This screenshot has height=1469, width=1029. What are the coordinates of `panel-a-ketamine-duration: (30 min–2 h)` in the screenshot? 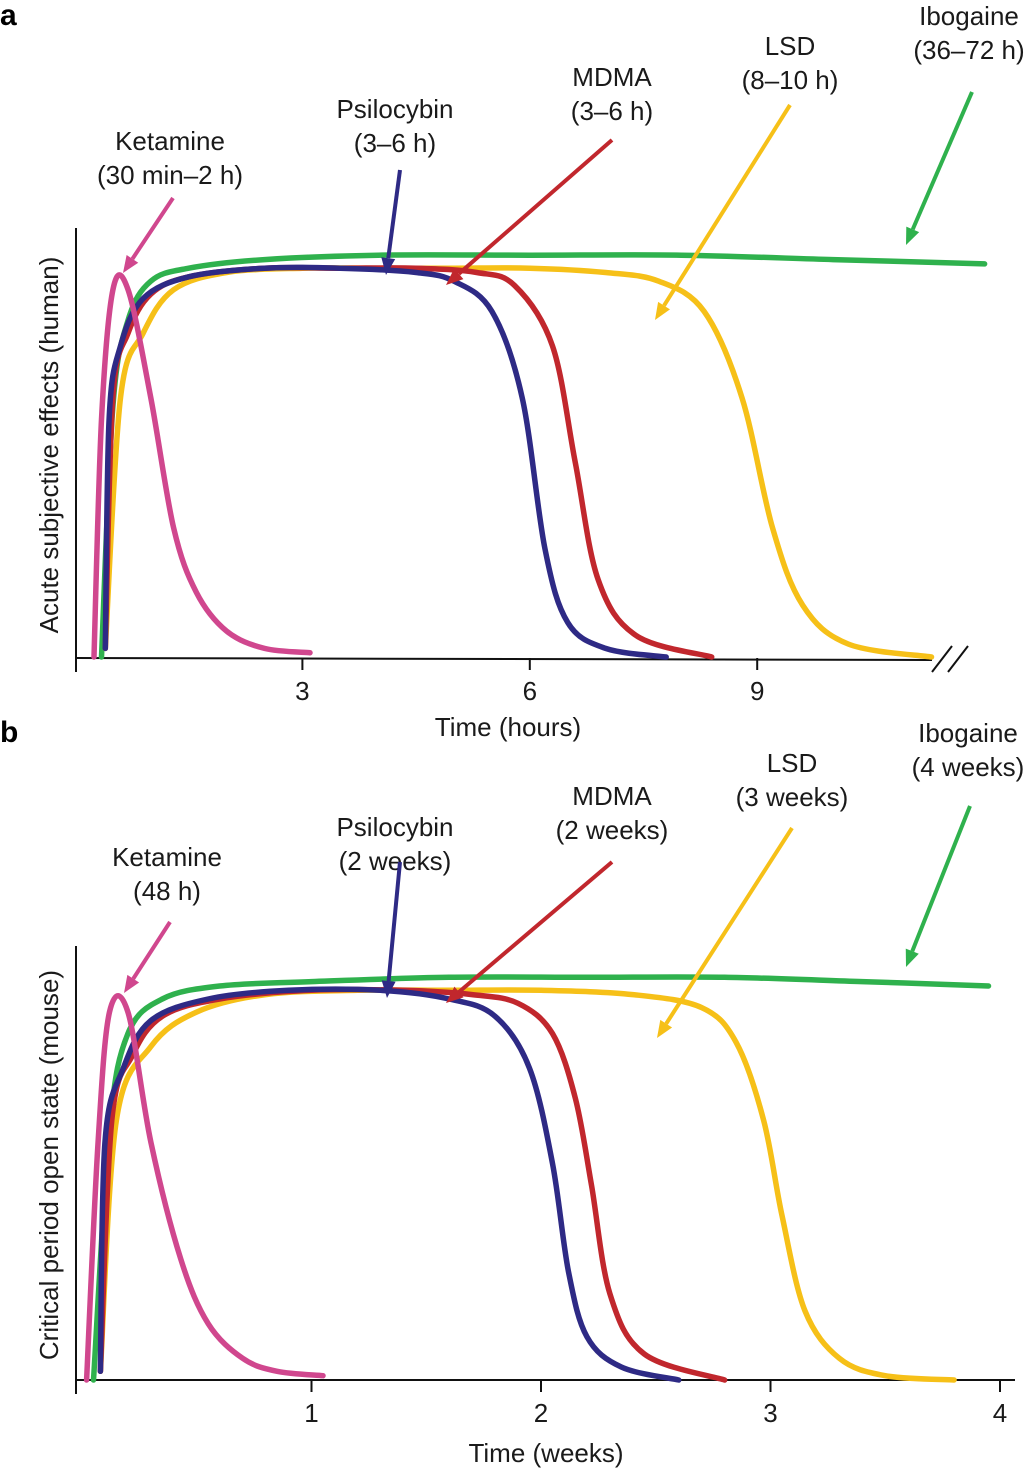 It's located at (170, 175).